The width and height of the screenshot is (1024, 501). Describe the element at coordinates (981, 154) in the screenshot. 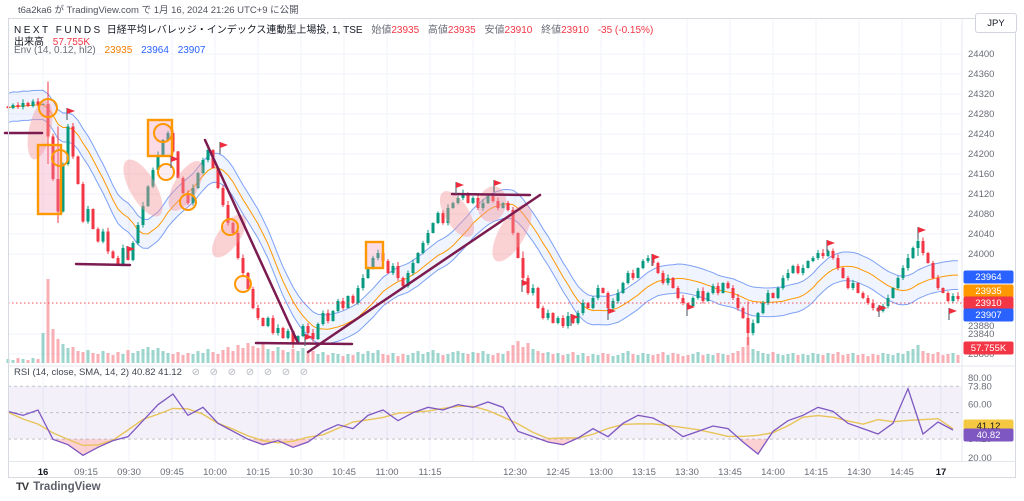

I see `svg-text: 24200` at that location.